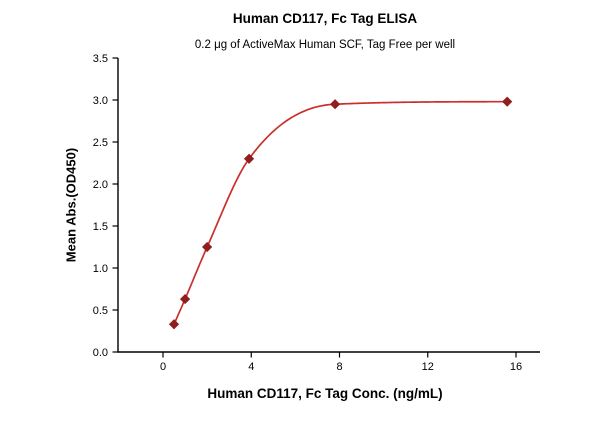 This screenshot has height=421, width=600. What do you see at coordinates (325, 393) in the screenshot?
I see `x-axis-label: Human CD117, Fc Tag Conc. (ng/mL)` at bounding box center [325, 393].